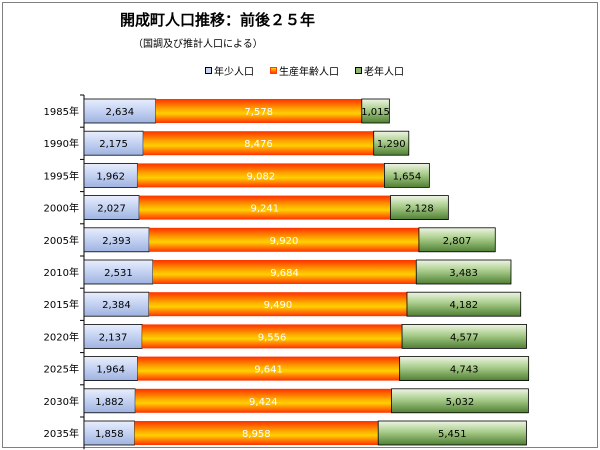  I want to click on data-label-young: 2,634, so click(120, 112).